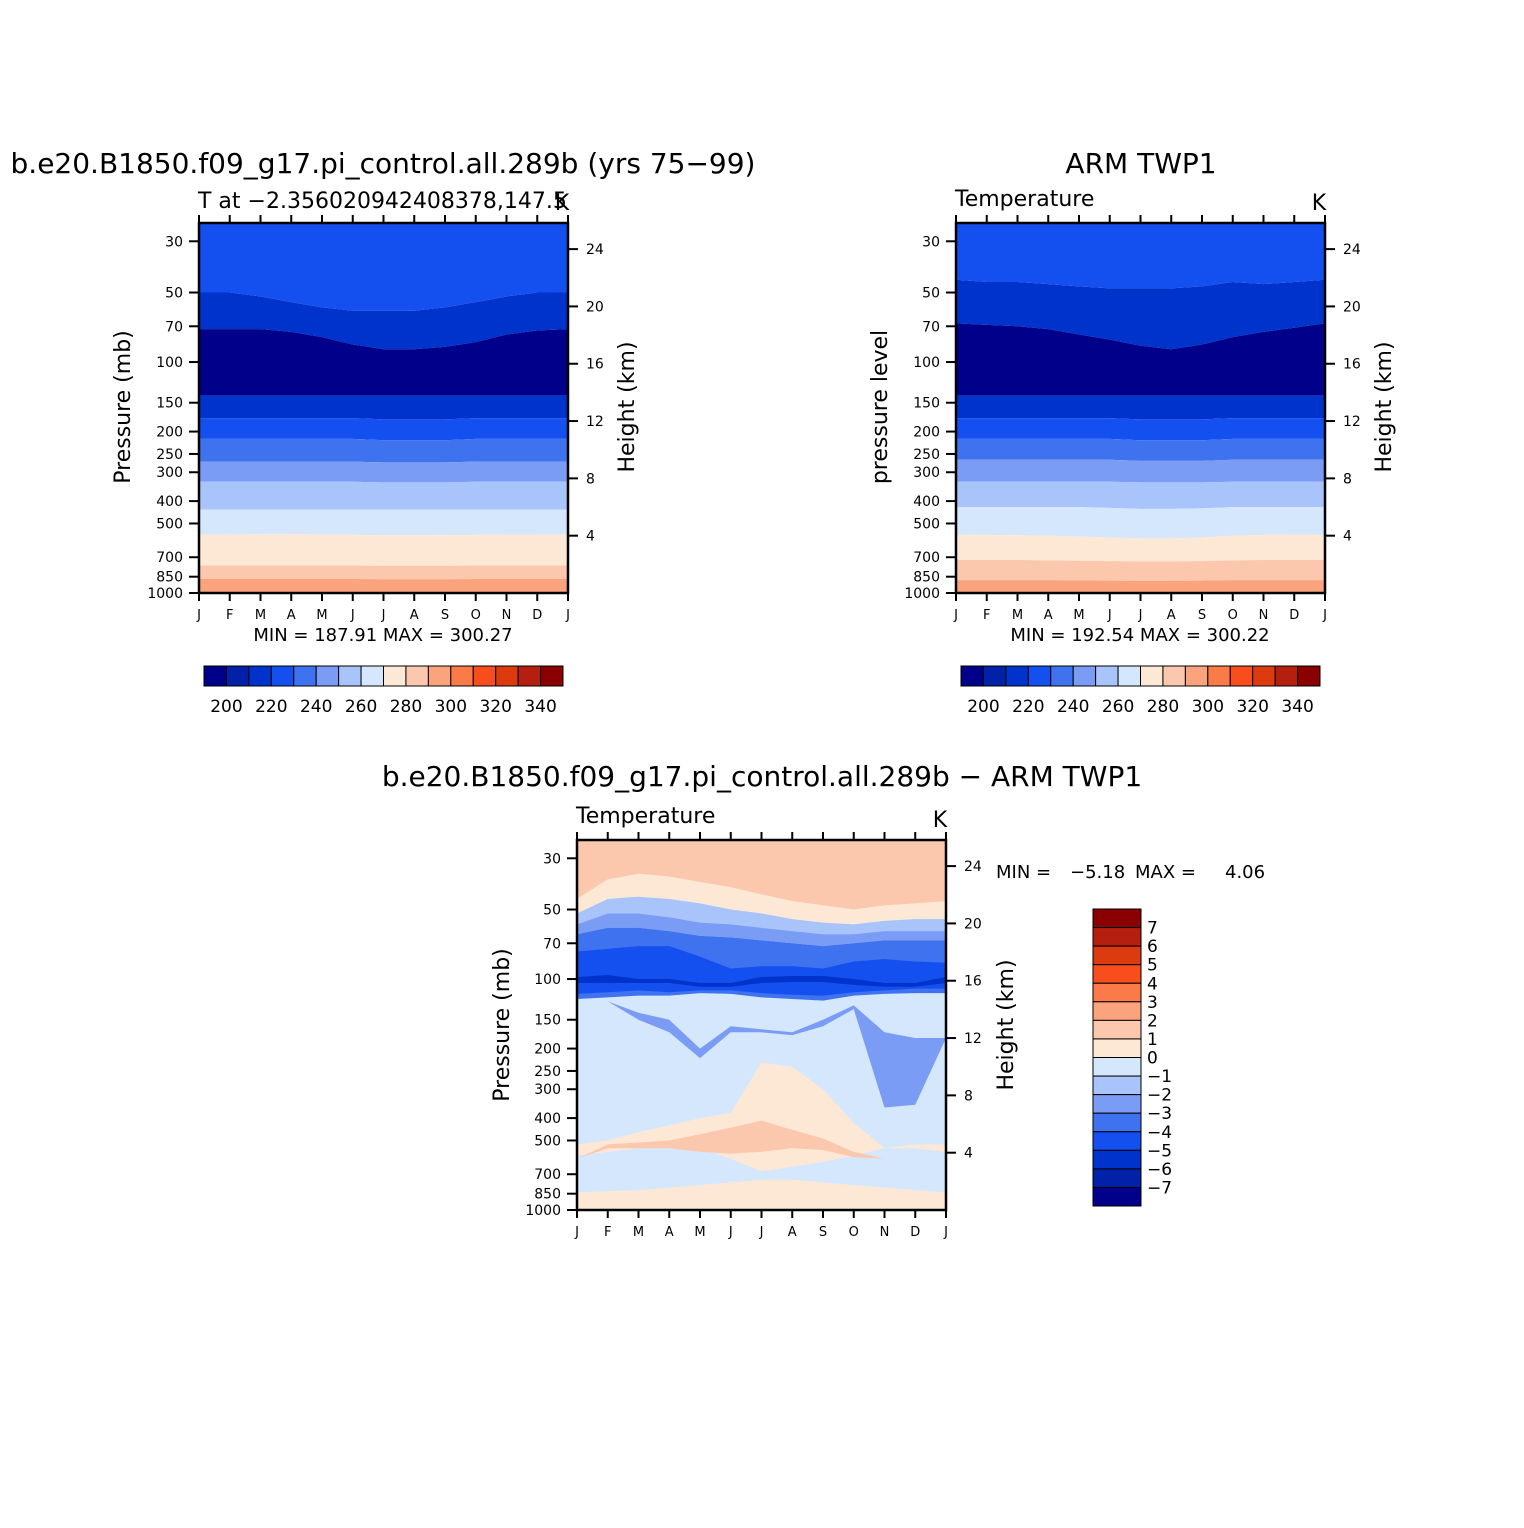  I want to click on model-units: K, so click(562, 203).